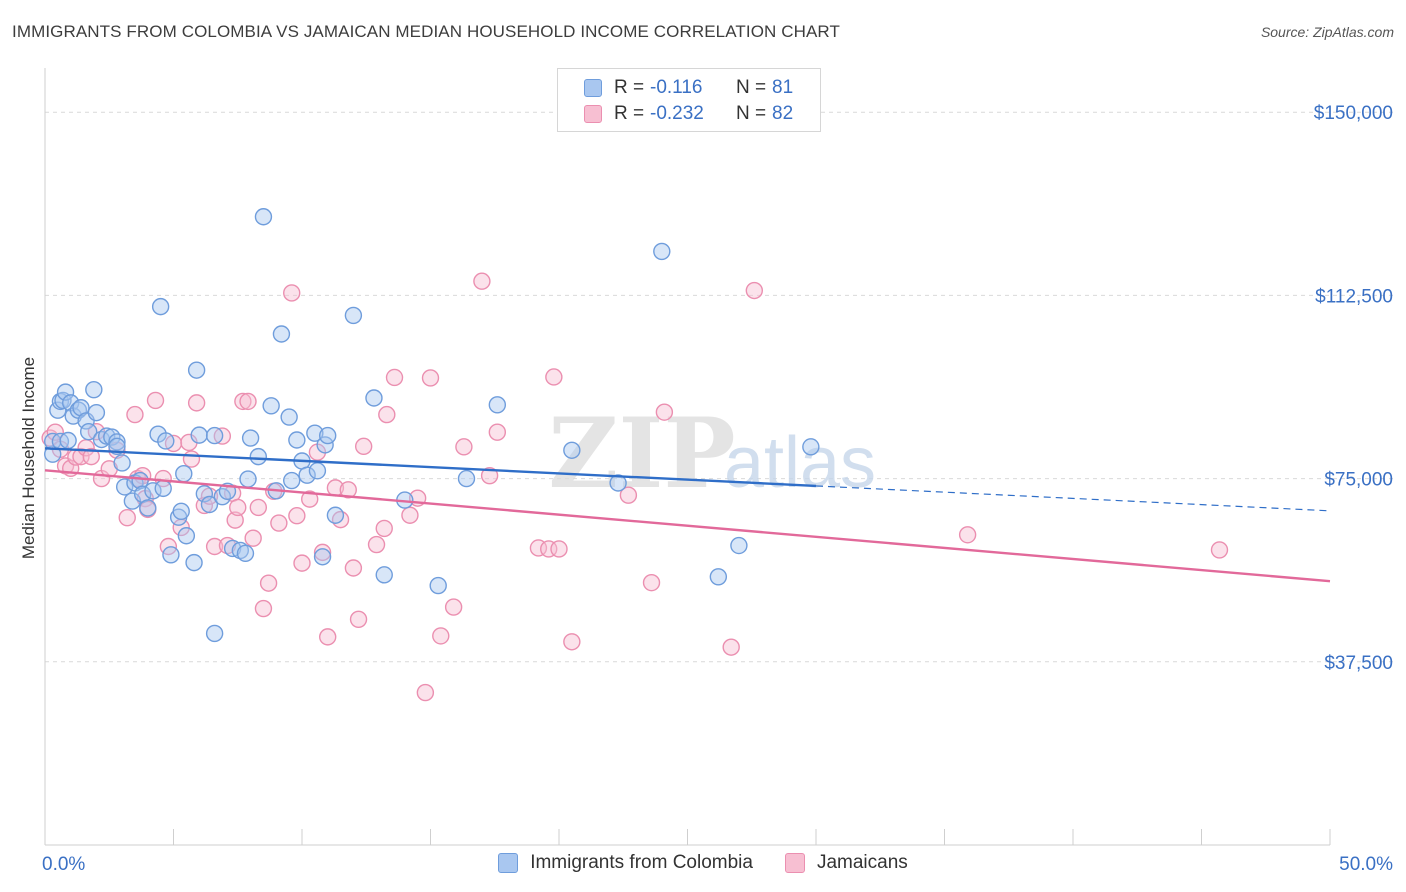 This screenshot has width=1406, height=892. I want to click on legend-n-label: N =, so click(751, 87).